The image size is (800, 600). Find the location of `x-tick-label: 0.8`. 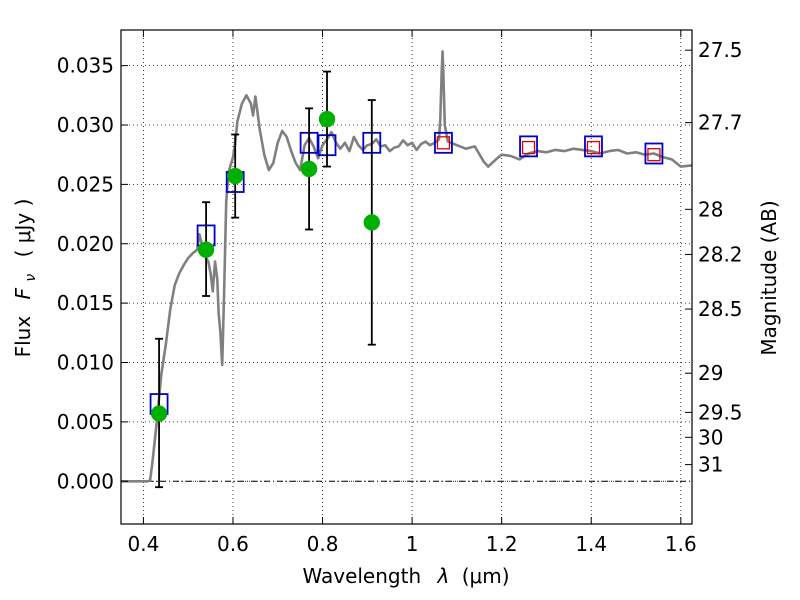

x-tick-label: 0.8 is located at coordinates (323, 544).